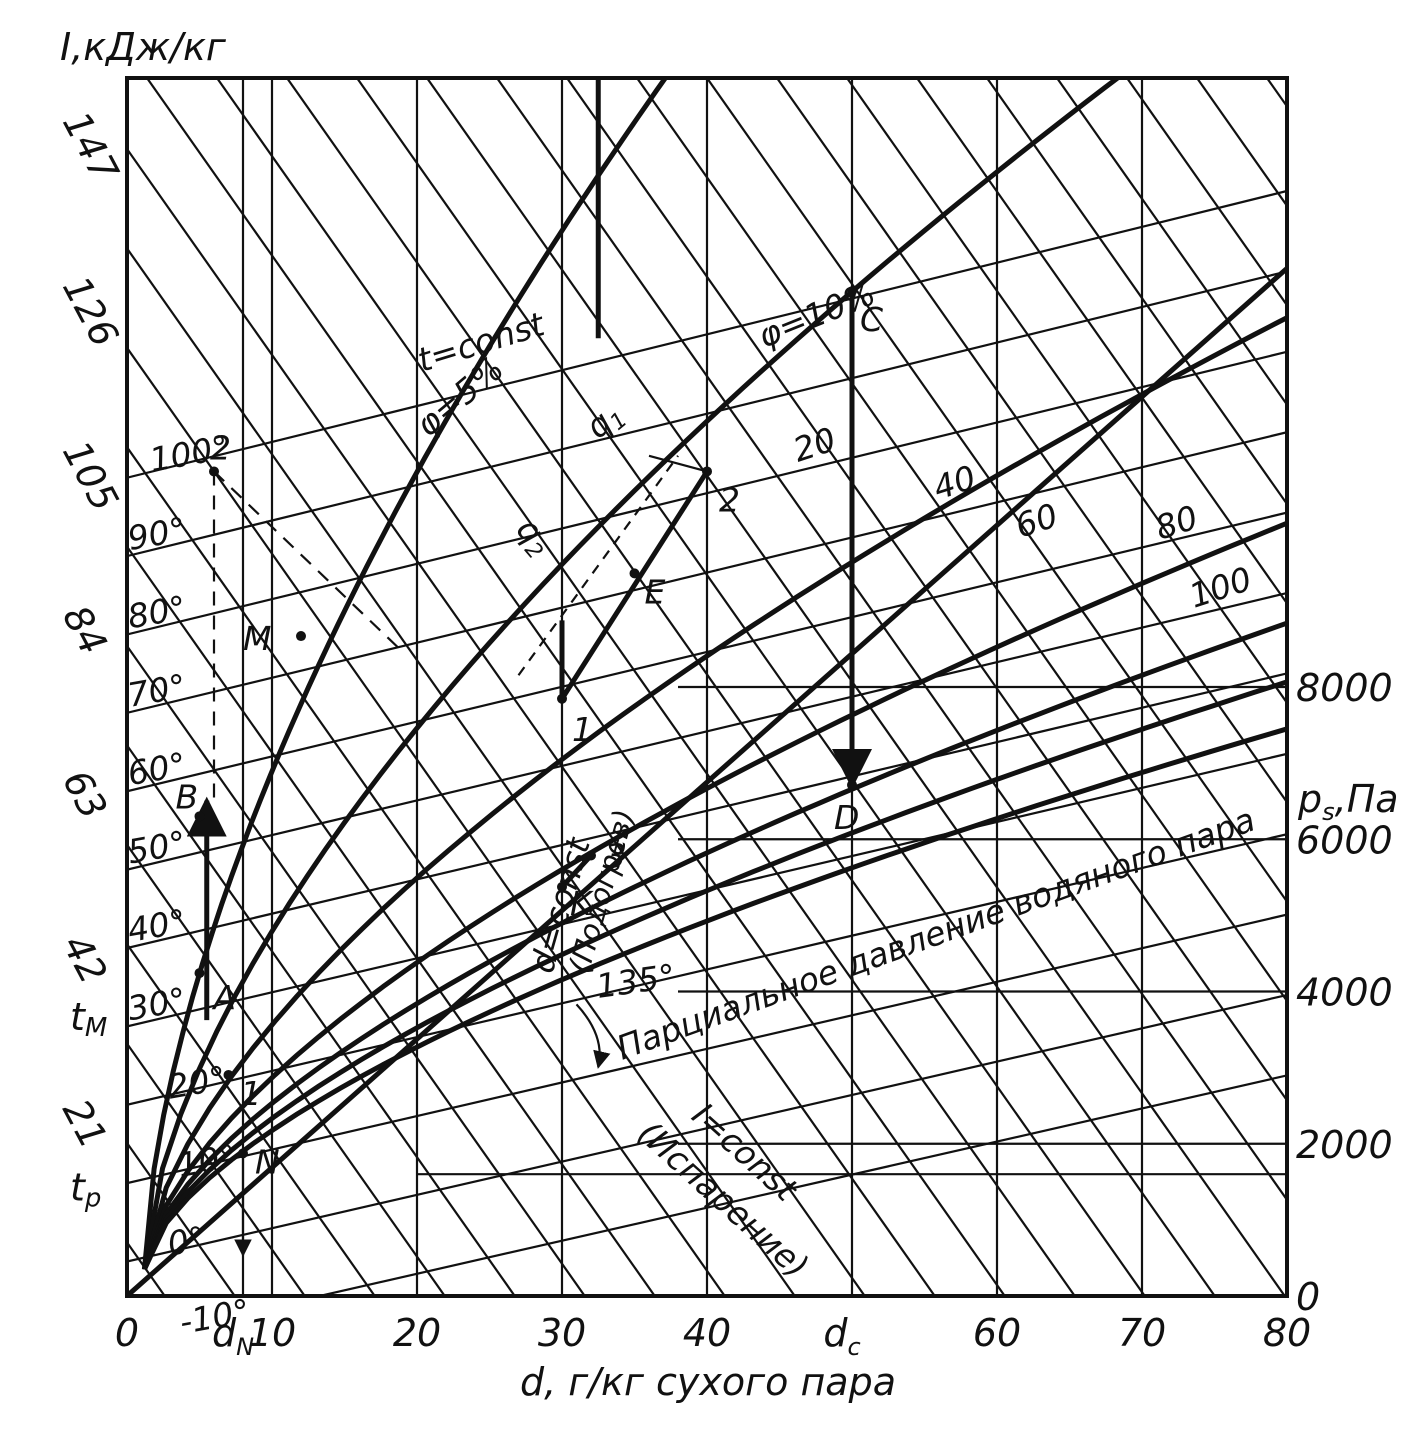 Image resolution: width=1408 pixels, height=1429 pixels. What do you see at coordinates (1142, 1333) in the screenshot?
I see `x-tick-label: 70` at bounding box center [1142, 1333].